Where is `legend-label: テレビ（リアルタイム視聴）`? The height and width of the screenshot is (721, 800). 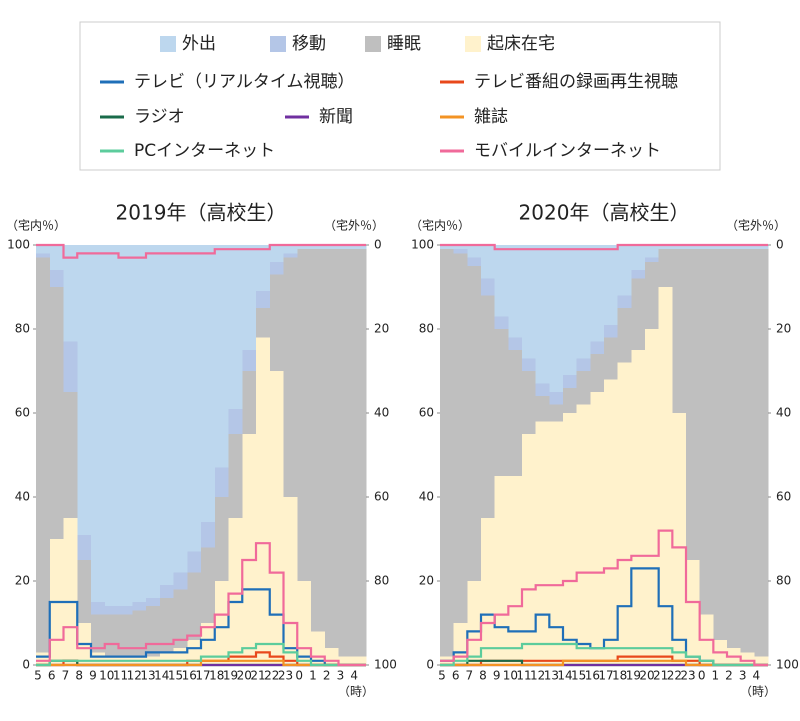 legend-label: テレビ（リアルタイム視聴） is located at coordinates (244, 82).